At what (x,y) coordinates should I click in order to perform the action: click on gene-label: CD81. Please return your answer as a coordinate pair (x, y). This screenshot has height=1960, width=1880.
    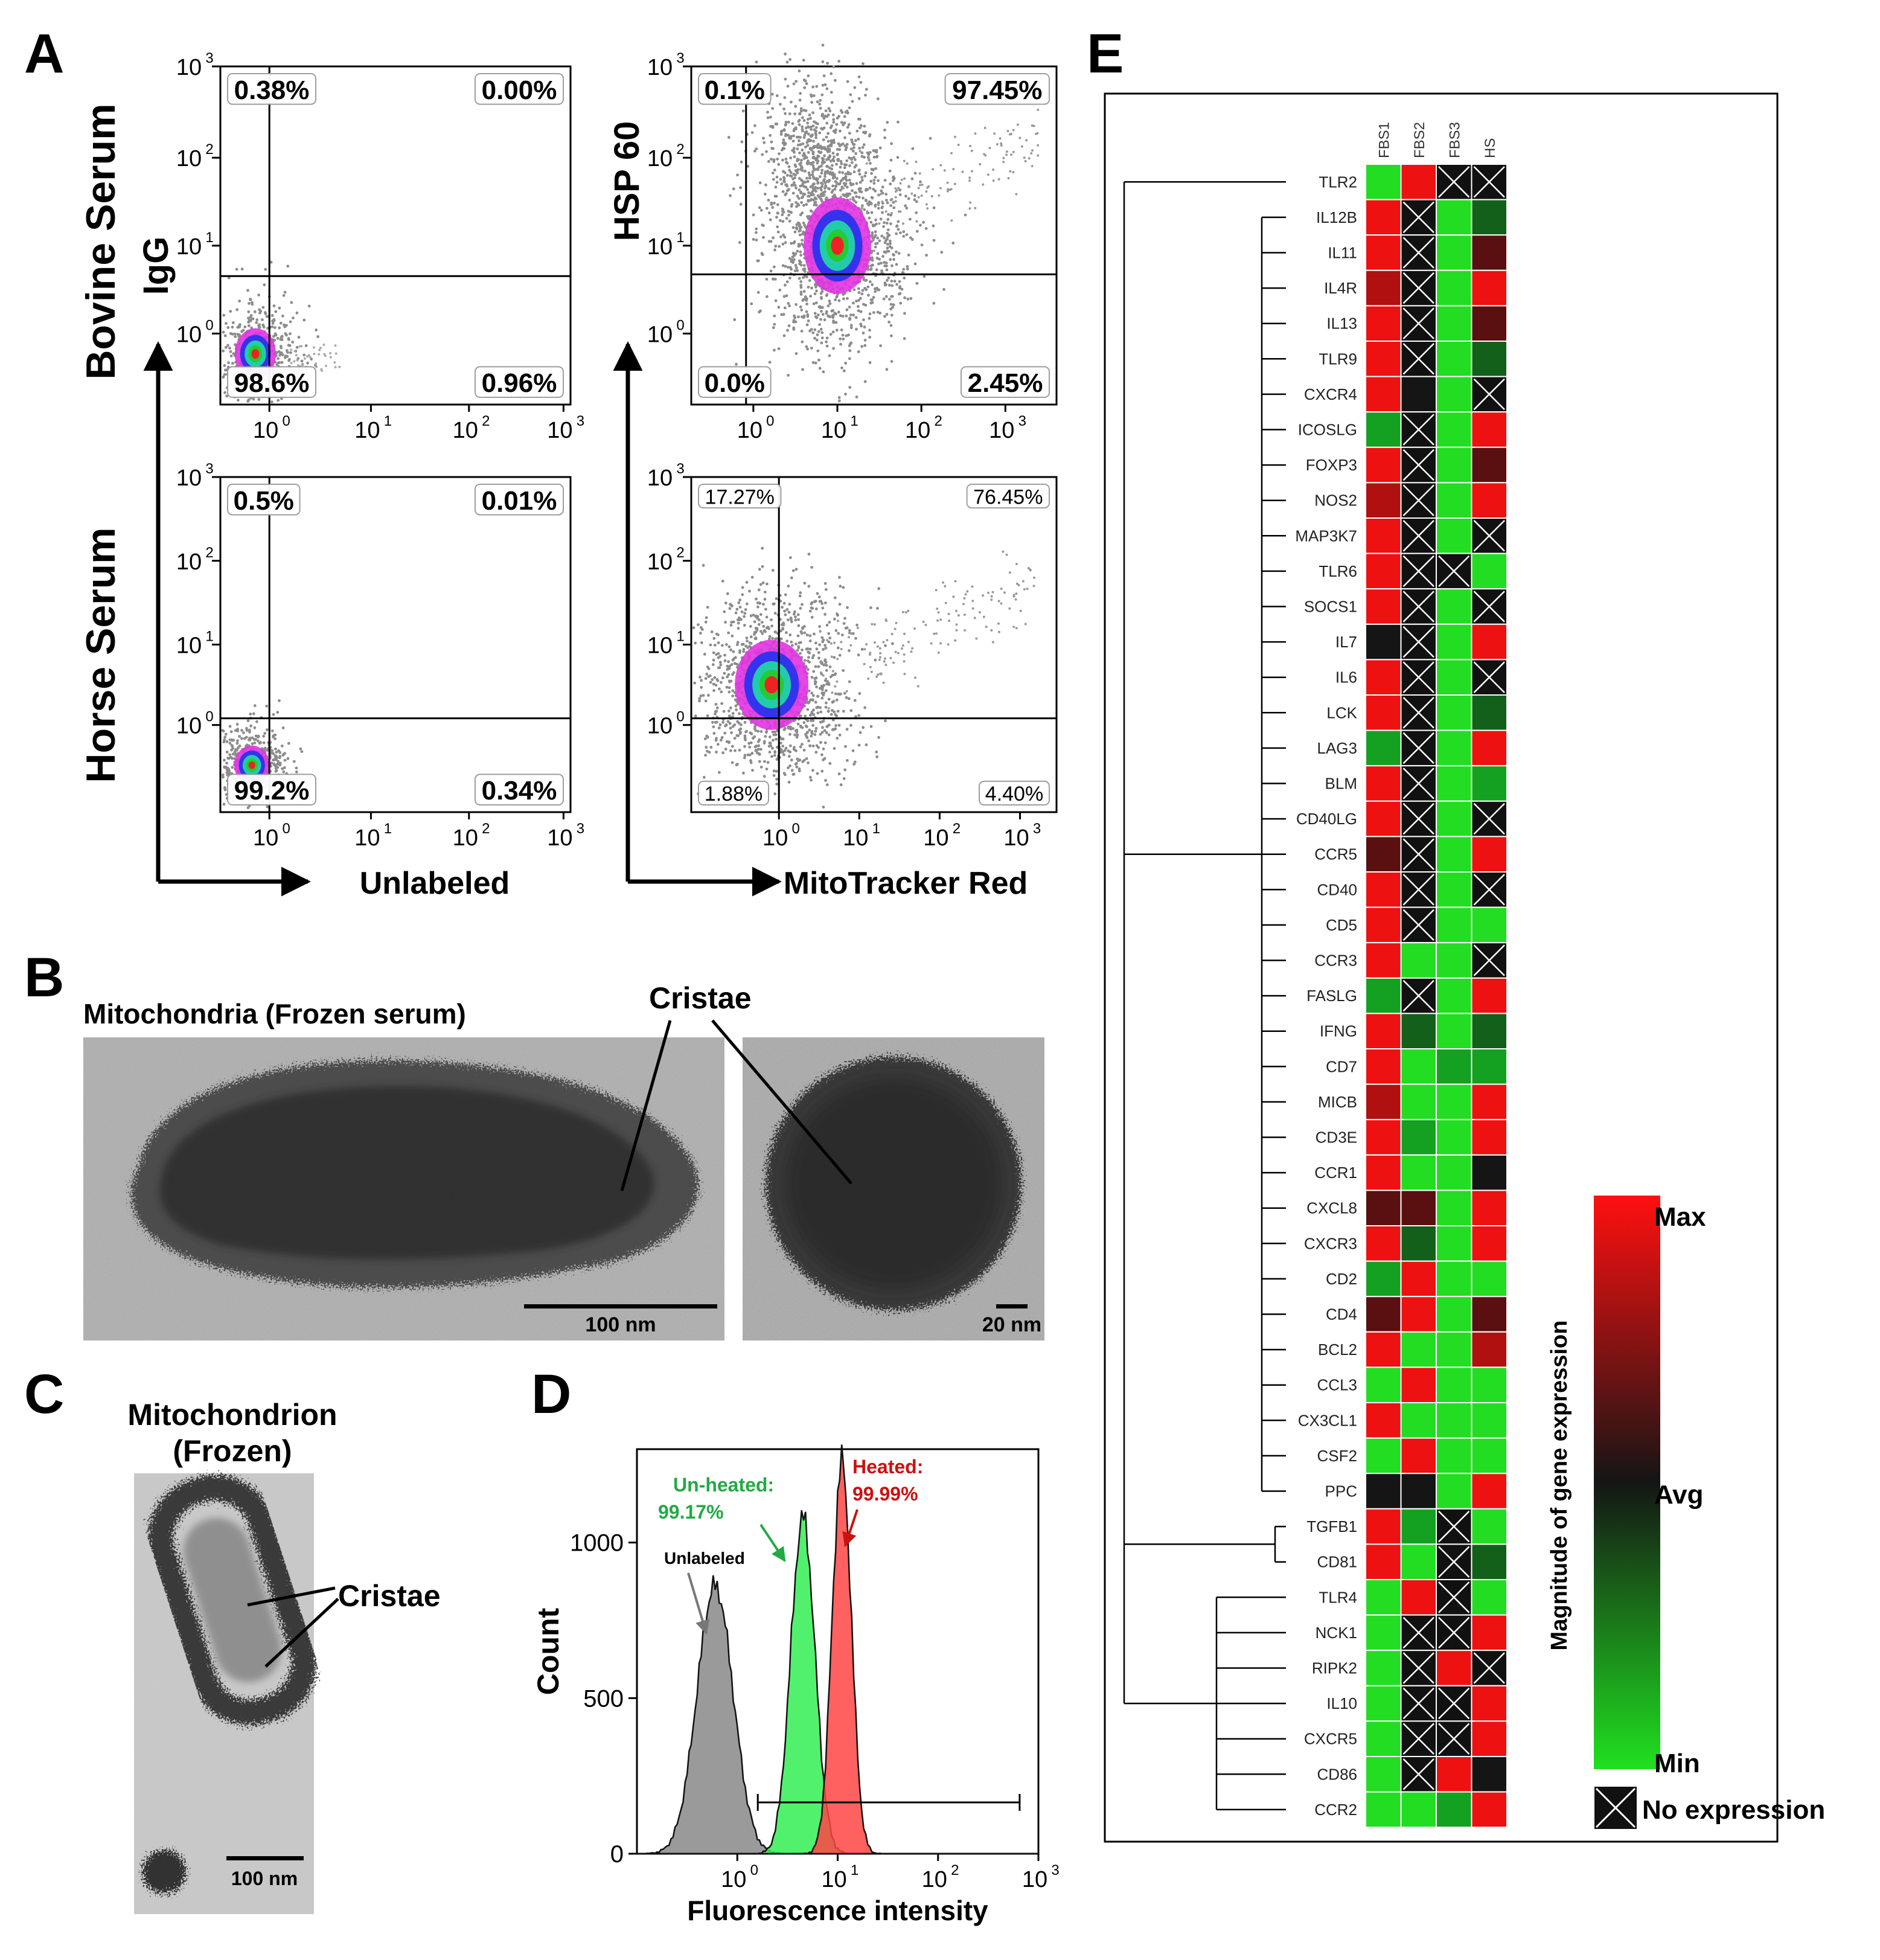
    Looking at the image, I should click on (1337, 1562).